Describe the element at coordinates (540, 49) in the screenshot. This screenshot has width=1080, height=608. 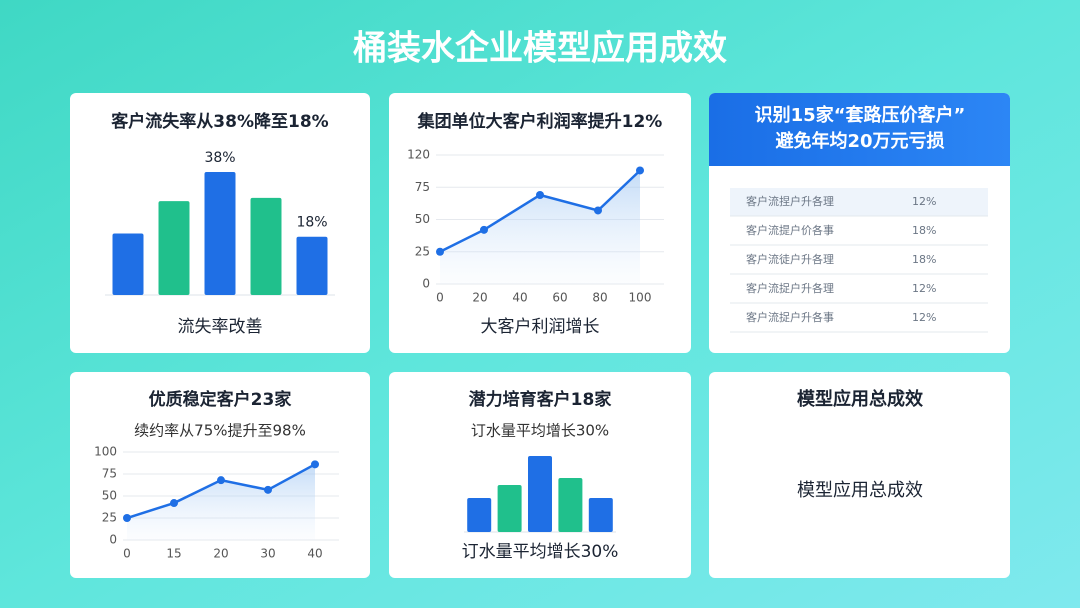
I see `page-title: 桶装水企业模型应用成效` at that location.